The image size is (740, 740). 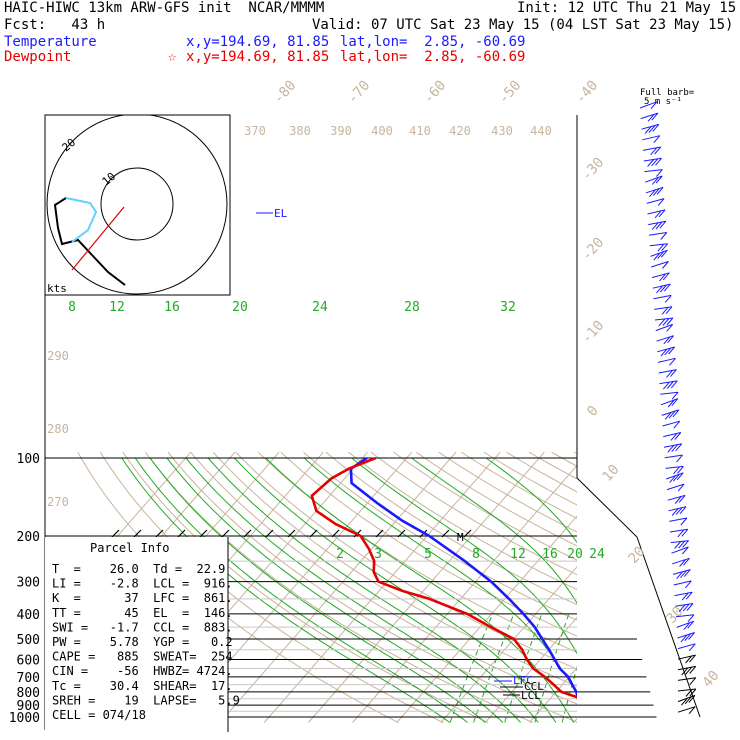 What do you see at coordinates (593, 411) in the screenshot?
I see `isotherm-label: 0` at bounding box center [593, 411].